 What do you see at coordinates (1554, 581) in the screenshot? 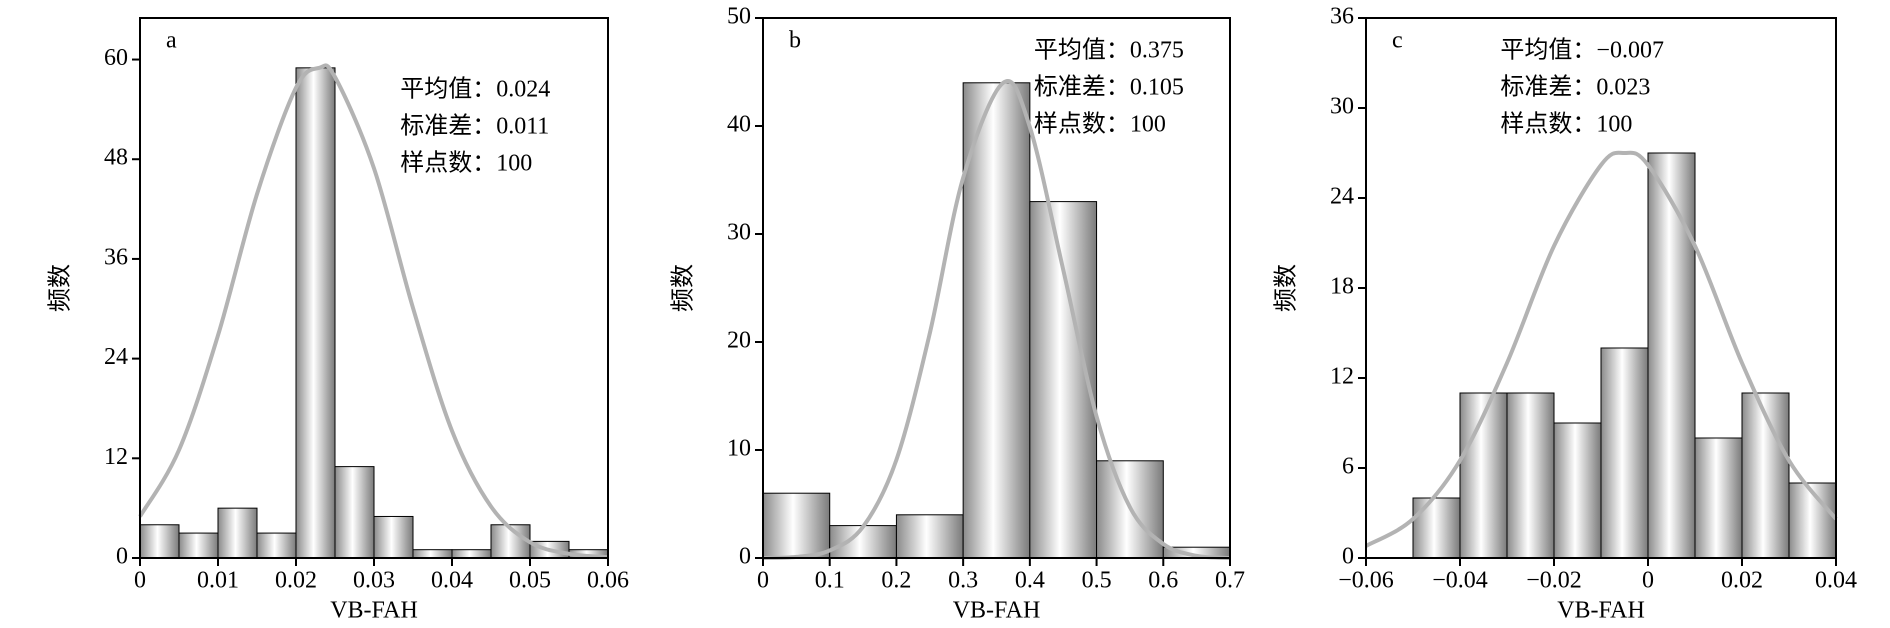
I see `x-tick-label: −0.02` at bounding box center [1554, 581].